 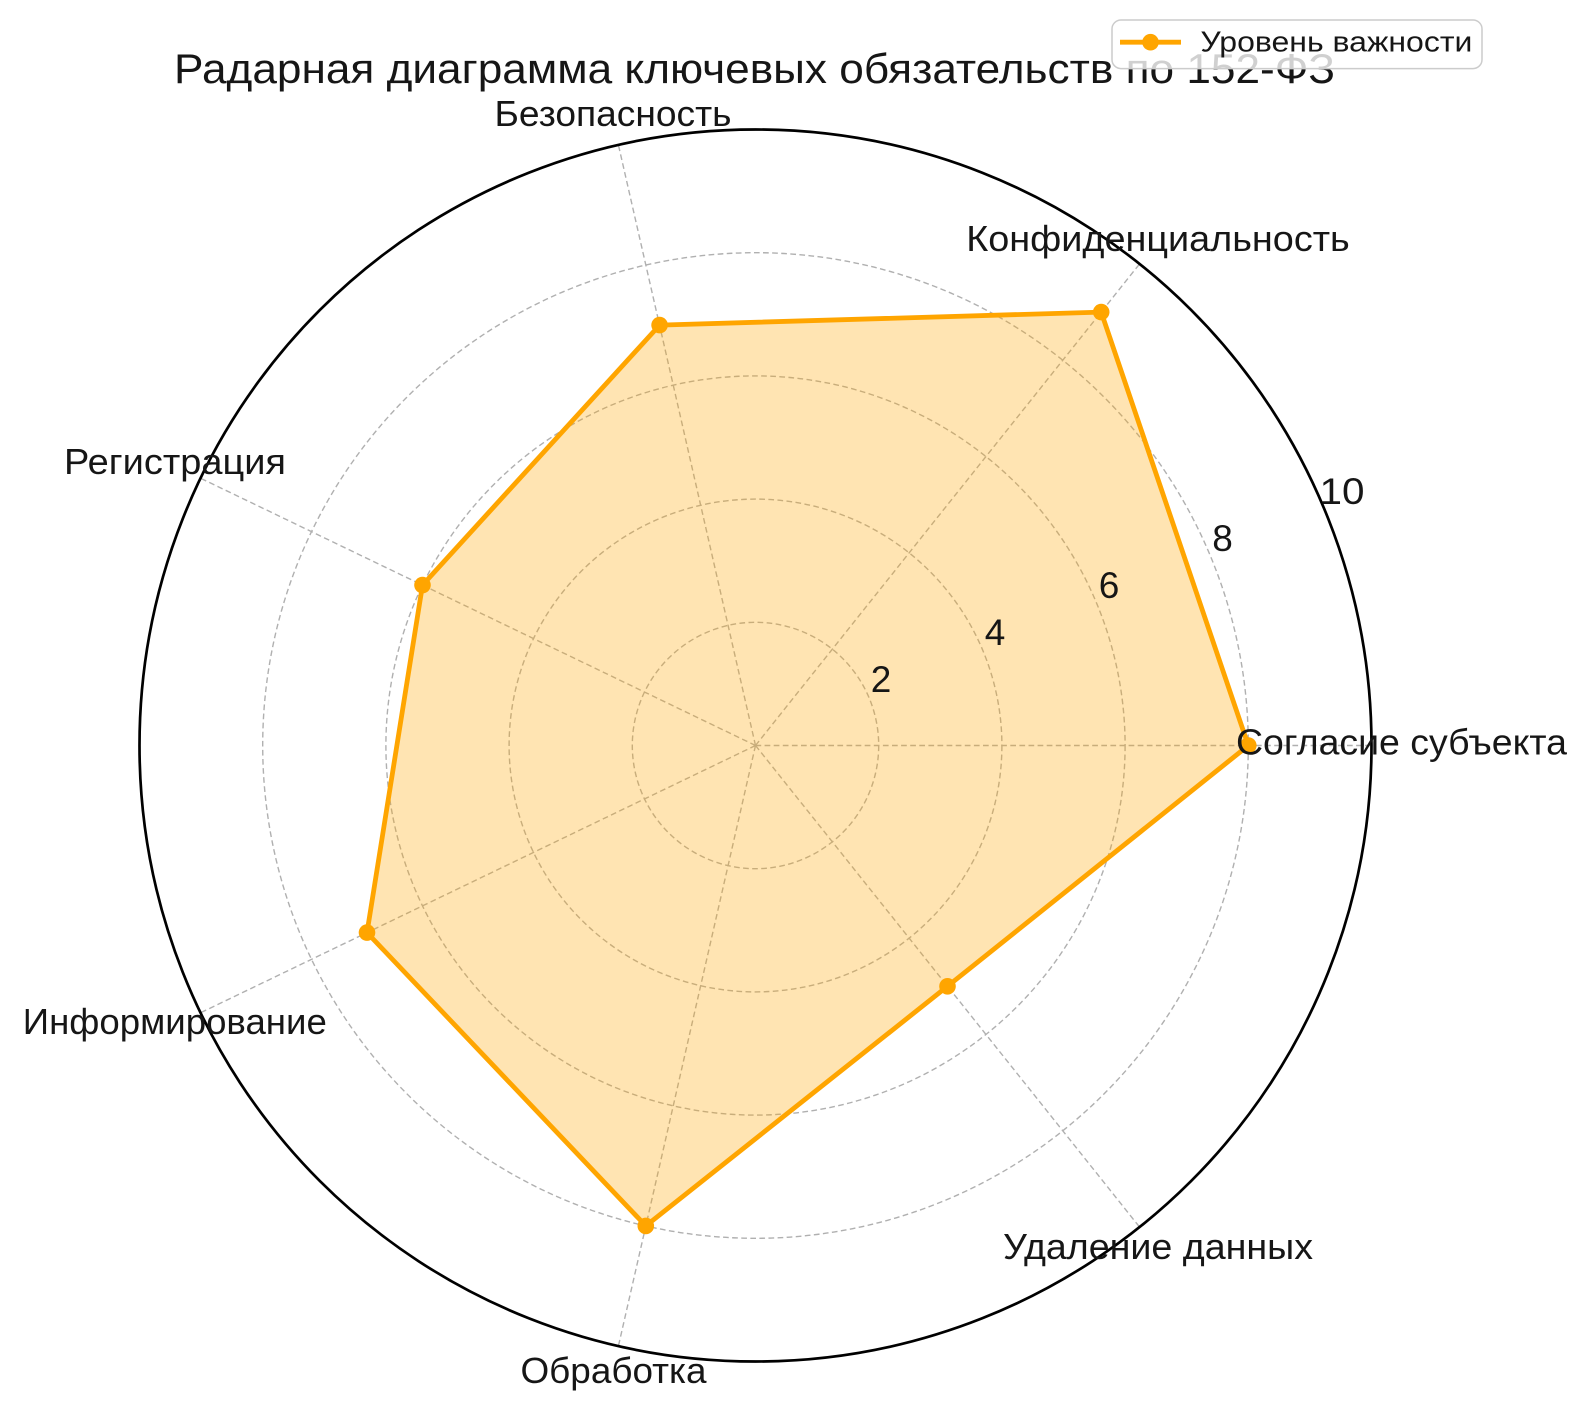 I want to click on svg-text: Информирование, so click(x=175, y=1021).